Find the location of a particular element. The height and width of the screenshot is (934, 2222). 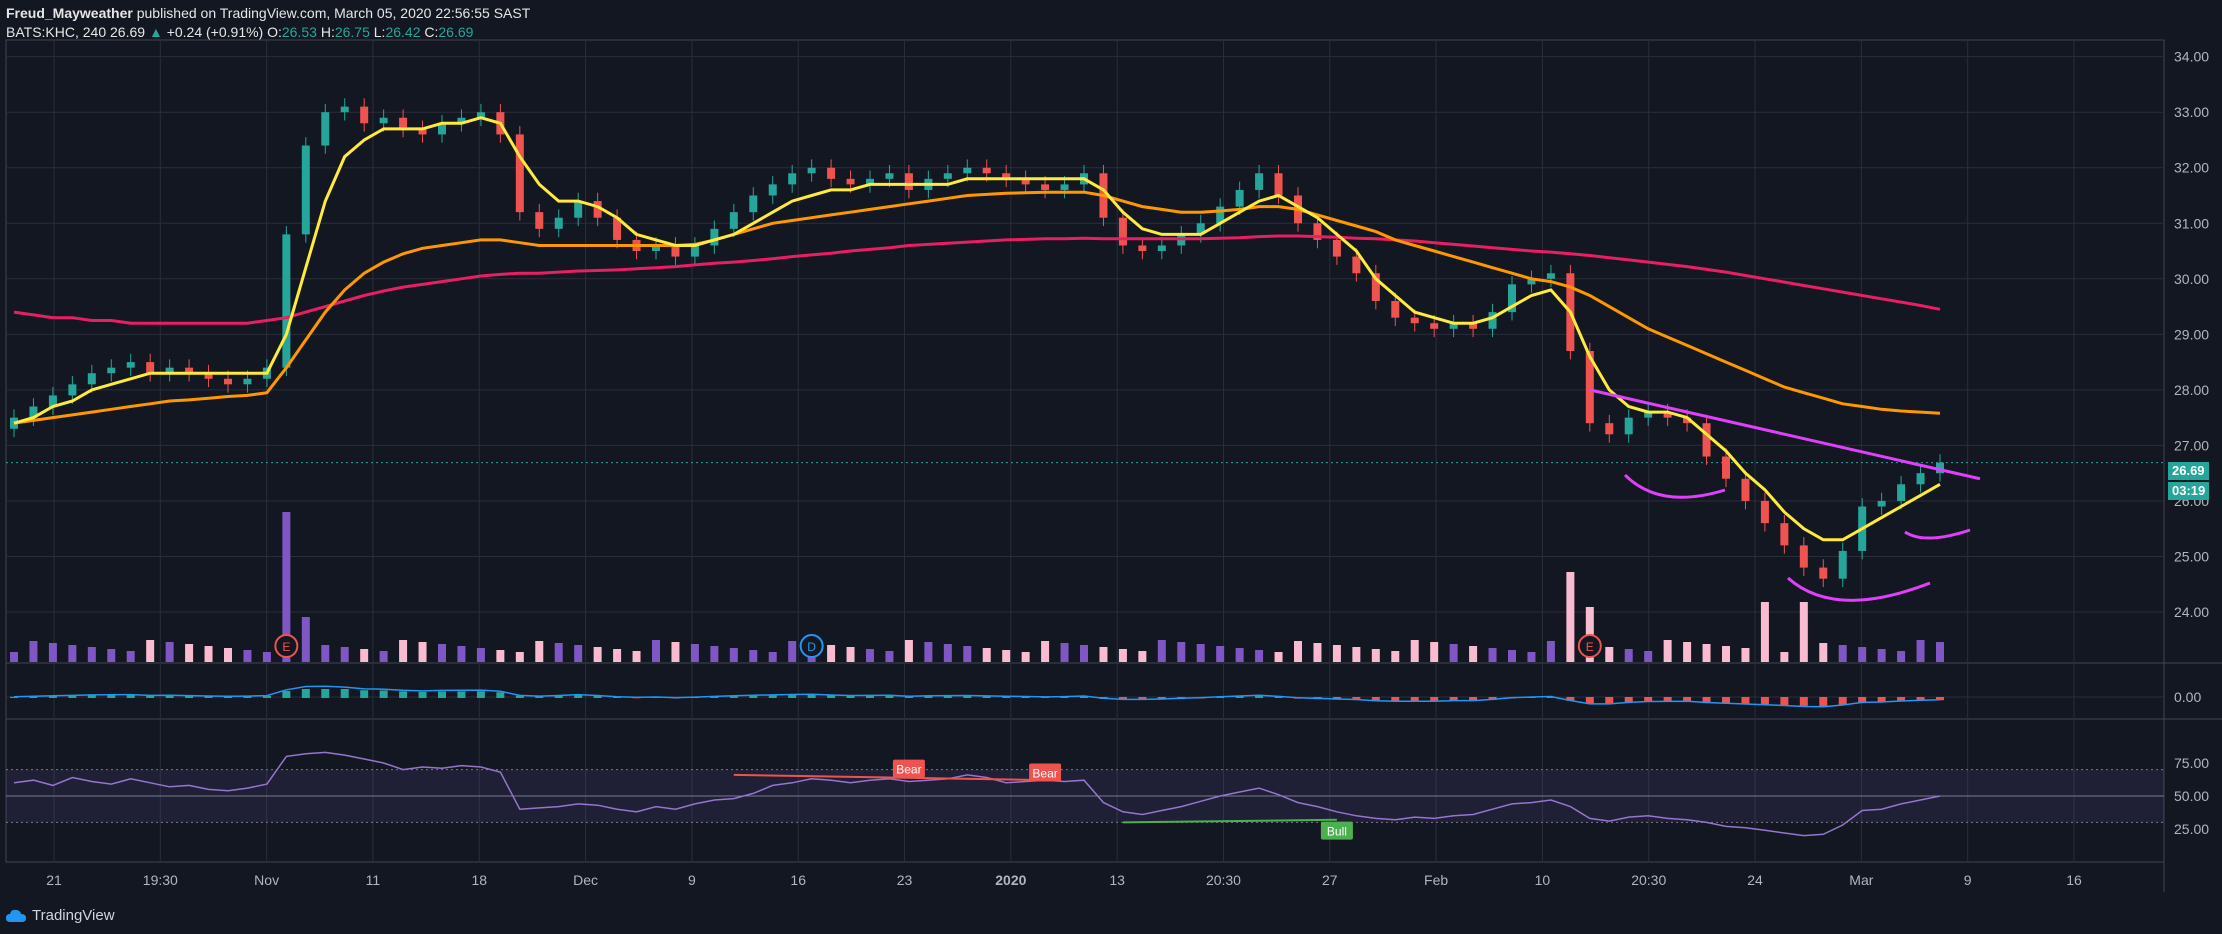

rsi-signal-label: Bear is located at coordinates (1045, 772).